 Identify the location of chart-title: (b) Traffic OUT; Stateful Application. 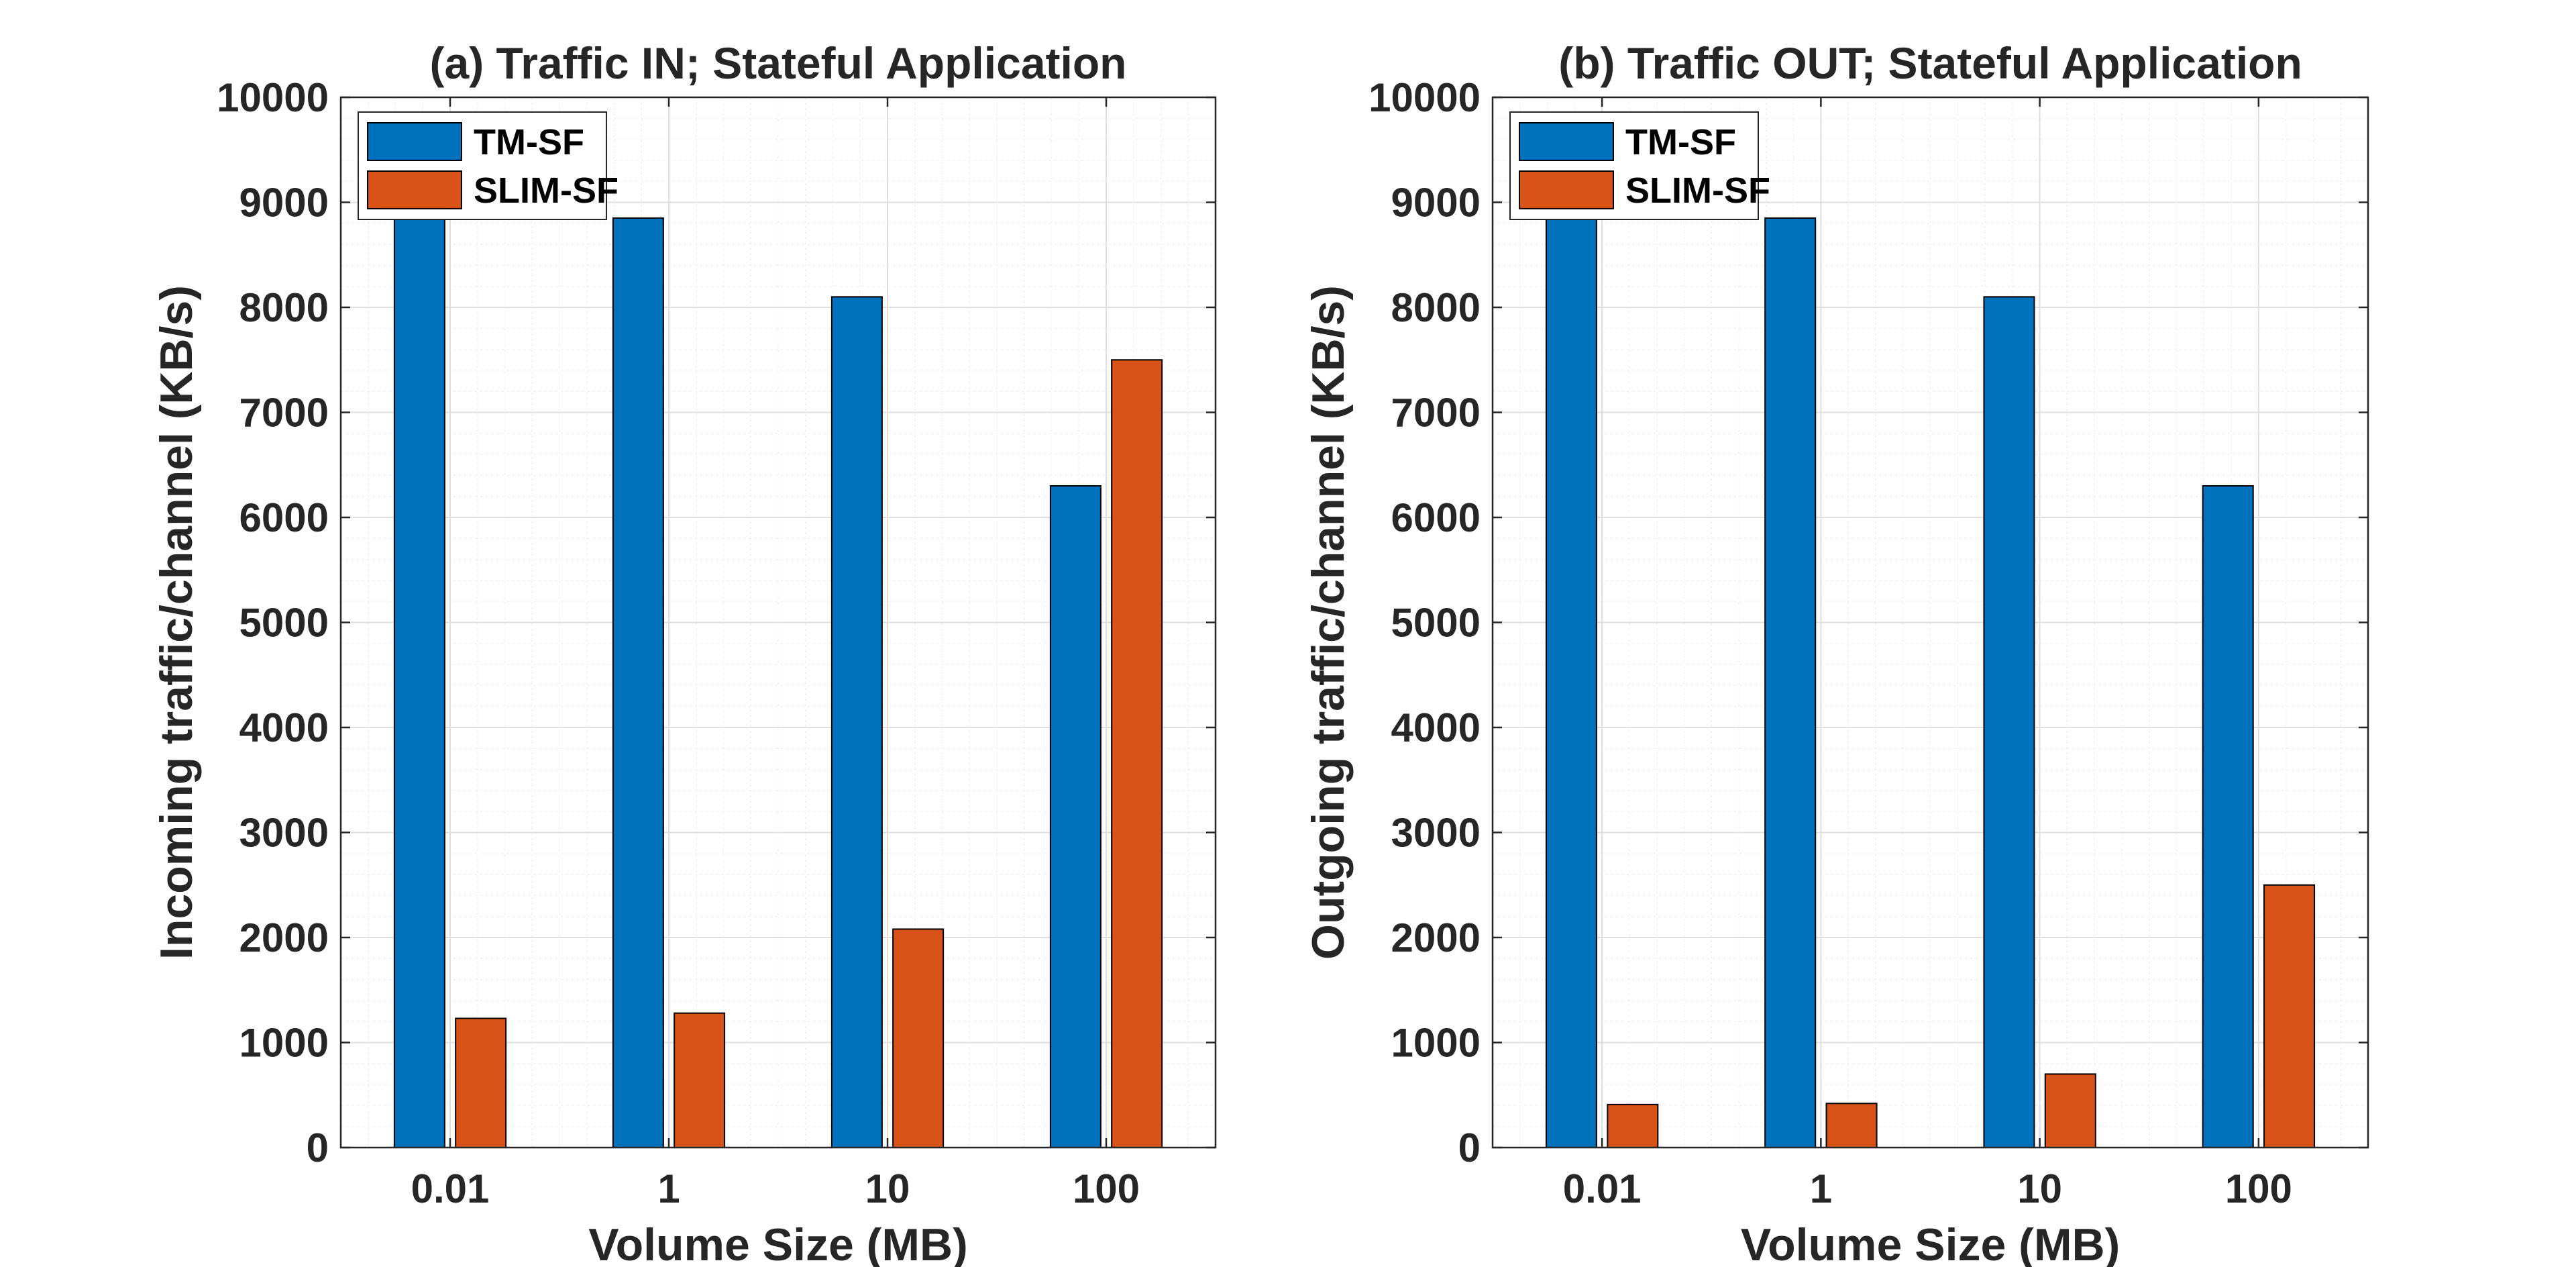
(1930, 63).